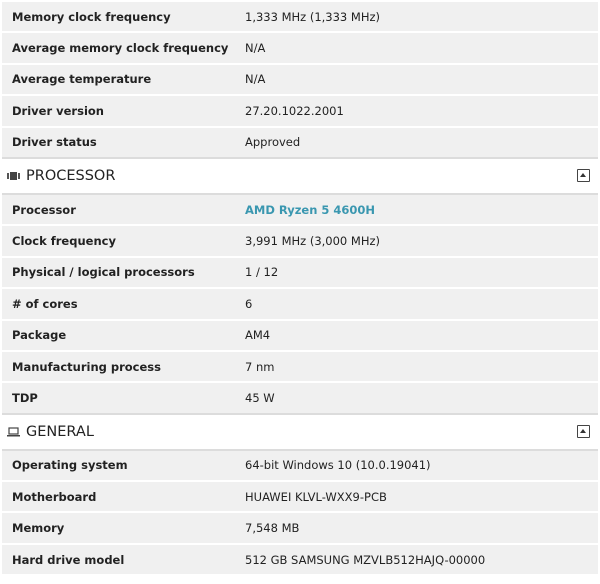 The width and height of the screenshot is (600, 584). I want to click on processor-link: AMD Ryzen 5 4600H, so click(310, 209).